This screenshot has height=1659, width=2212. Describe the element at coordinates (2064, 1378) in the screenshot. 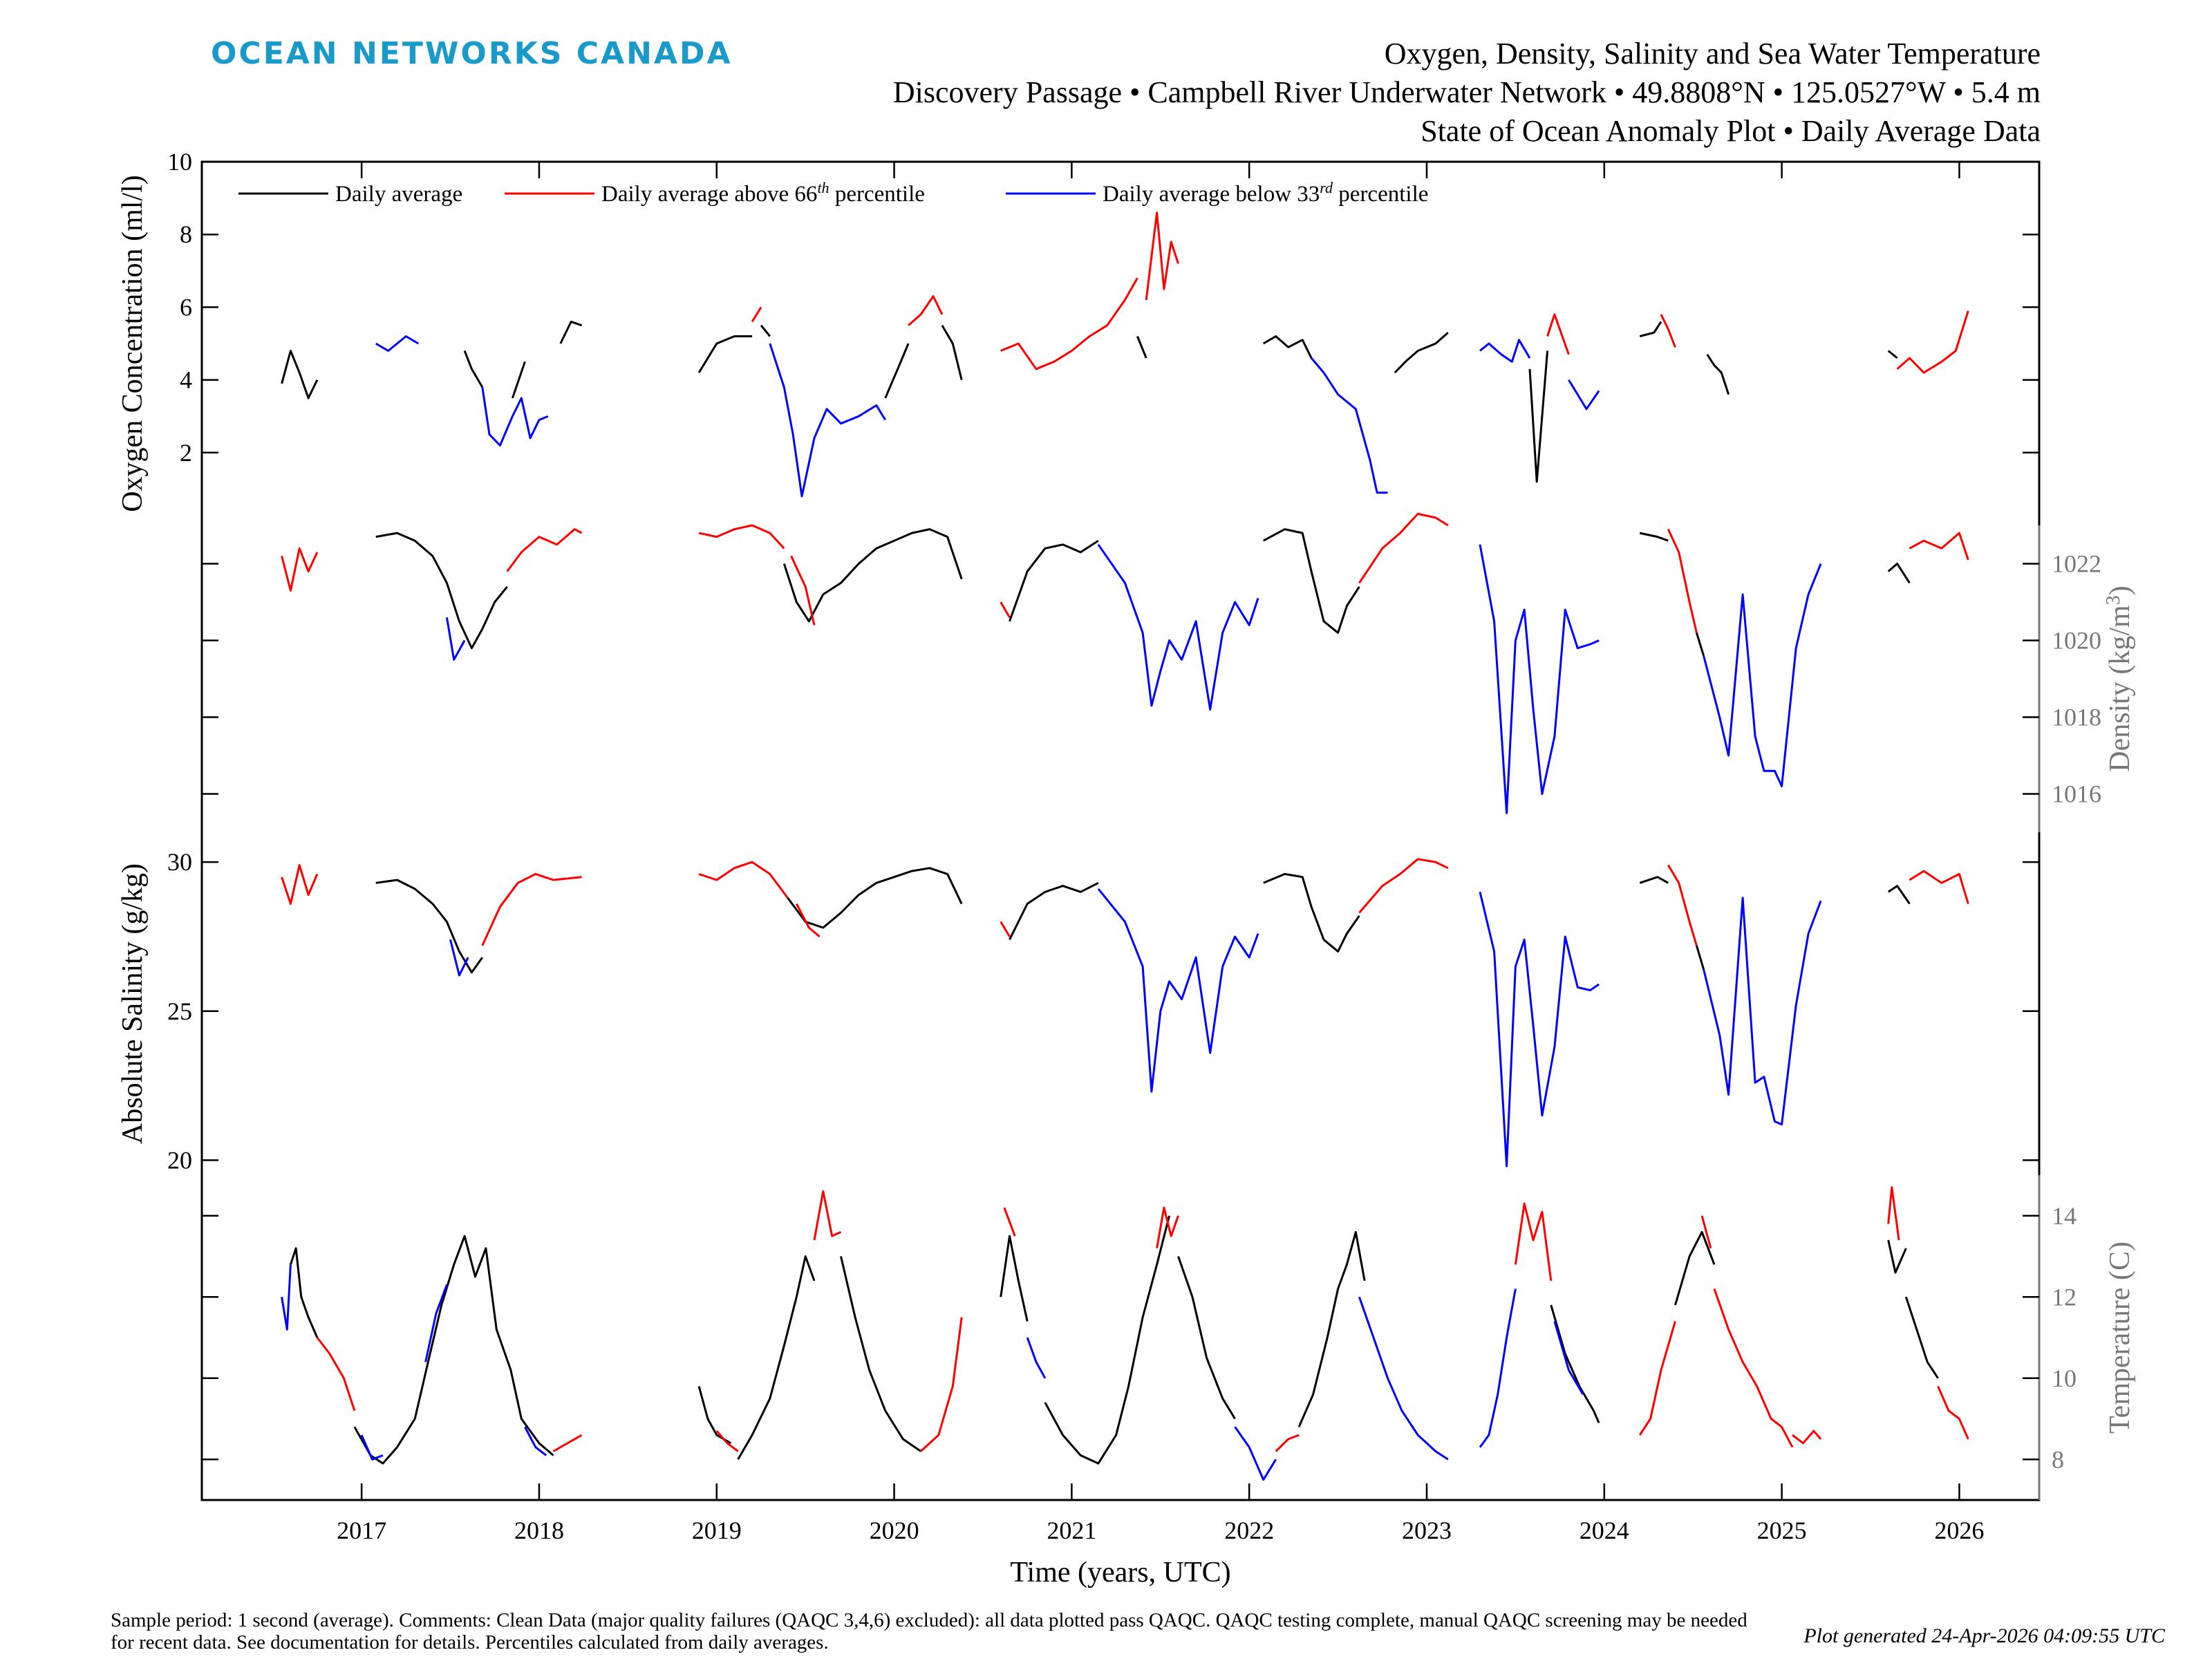

I see `temperature-y-tick-label: 10` at that location.